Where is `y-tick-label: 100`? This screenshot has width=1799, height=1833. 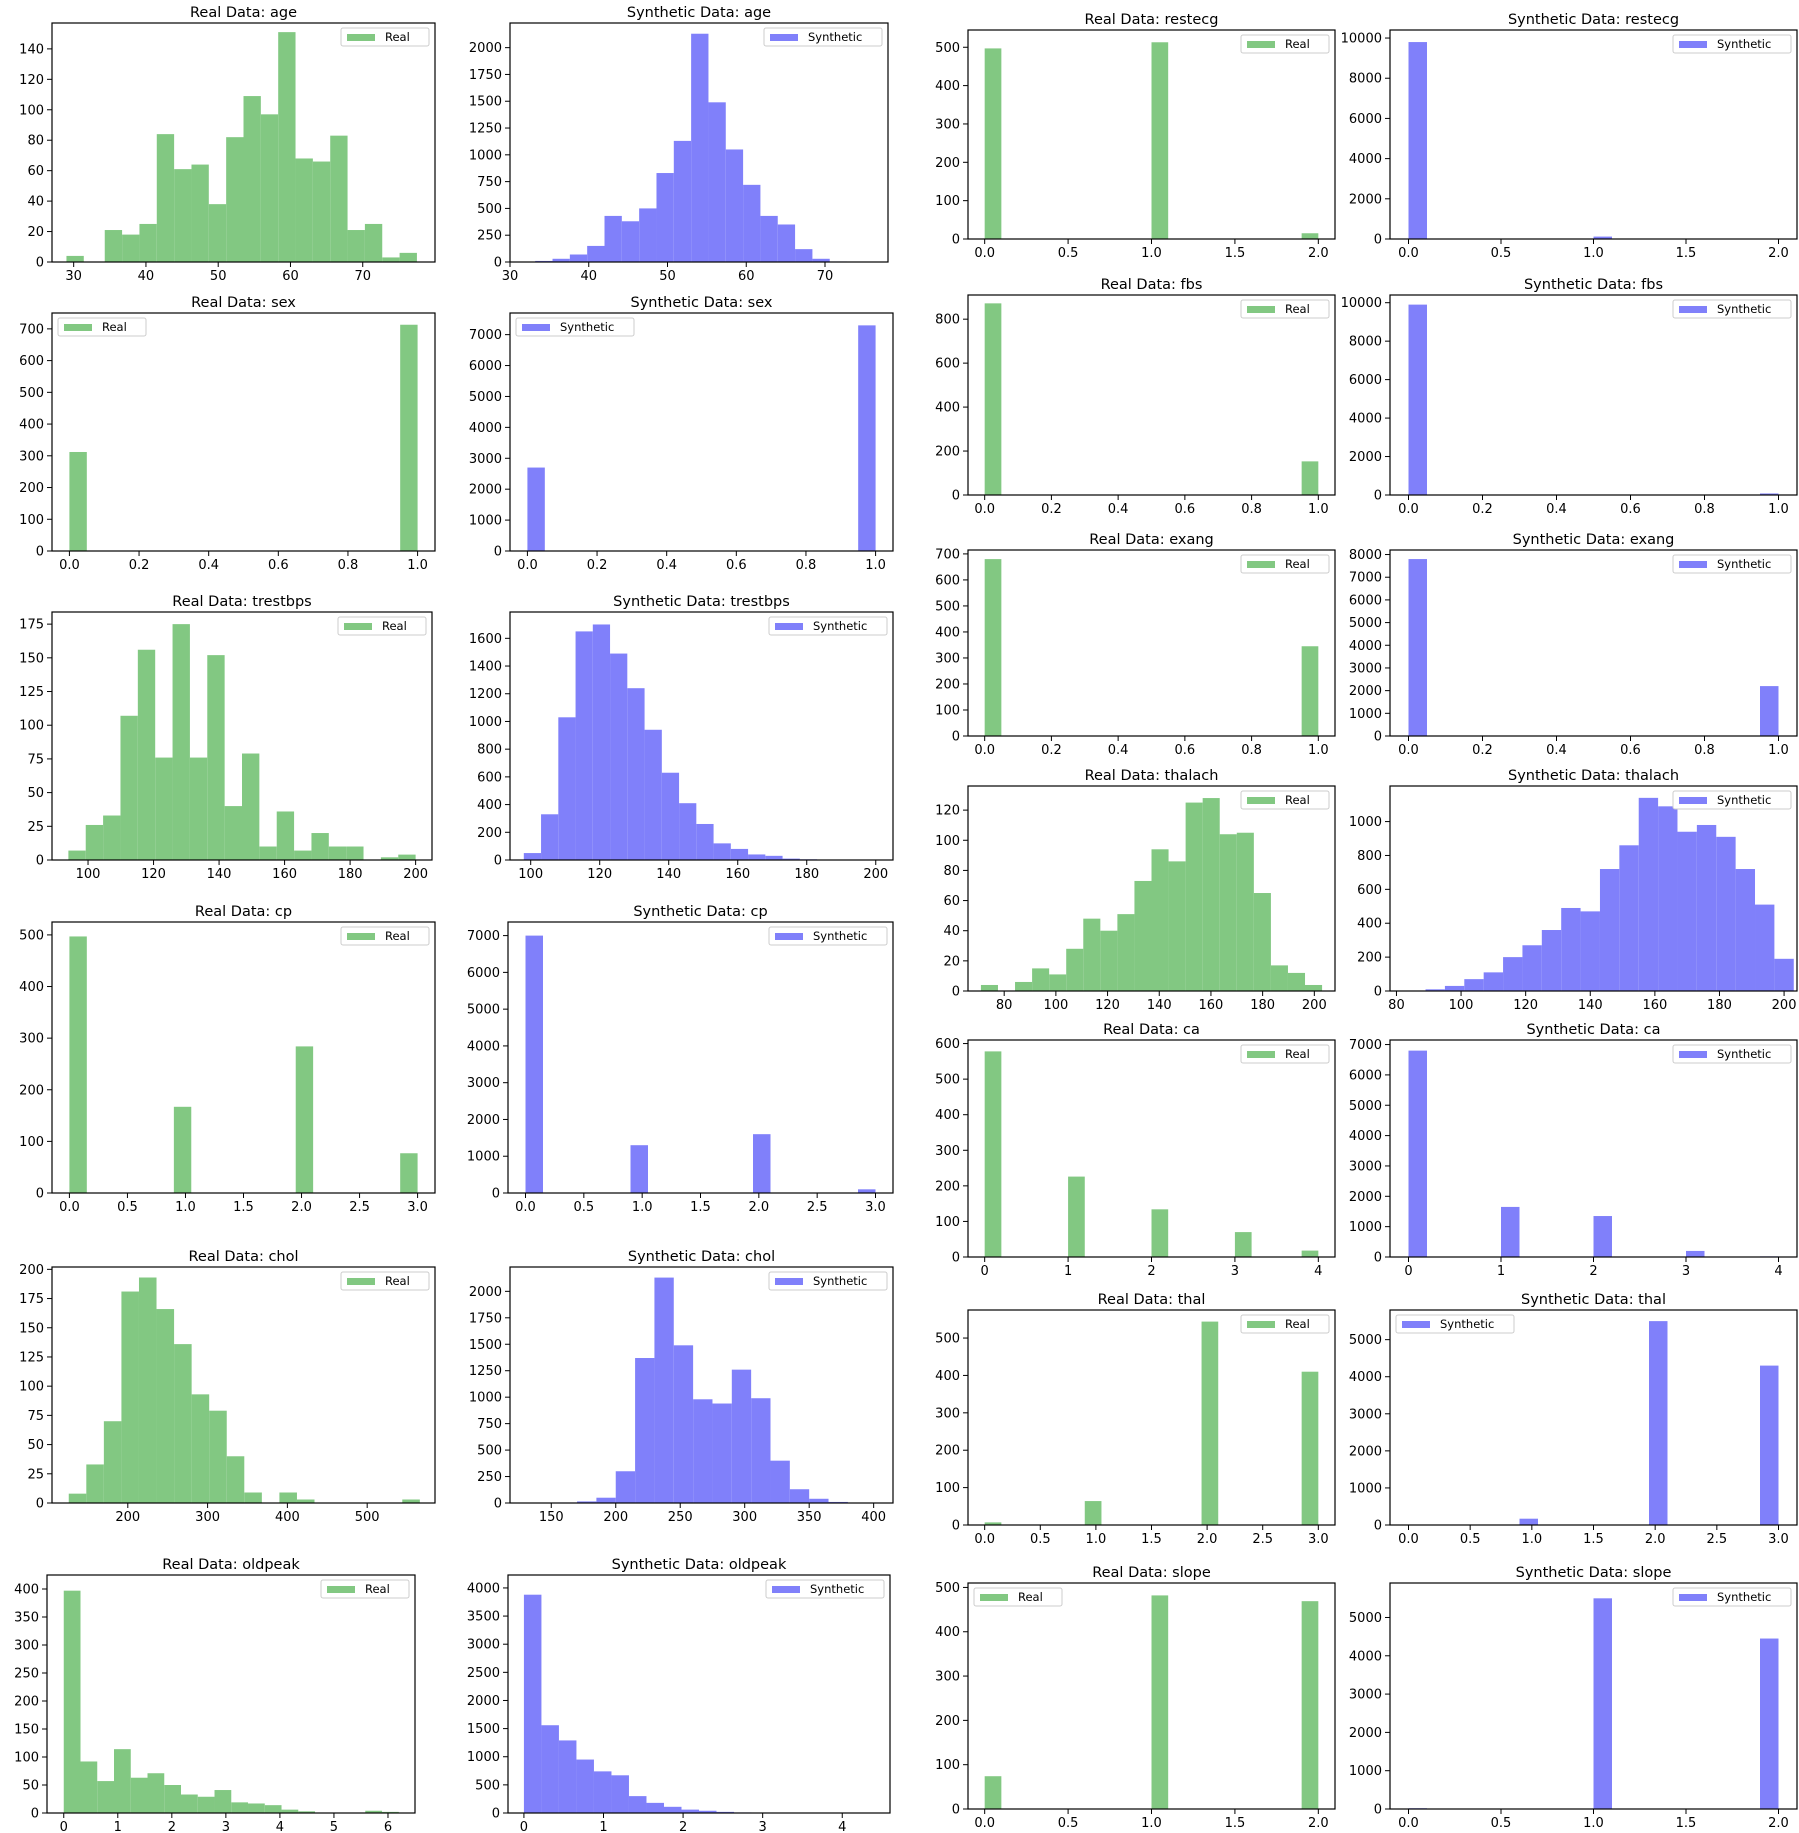 y-tick-label: 100 is located at coordinates (947, 201).